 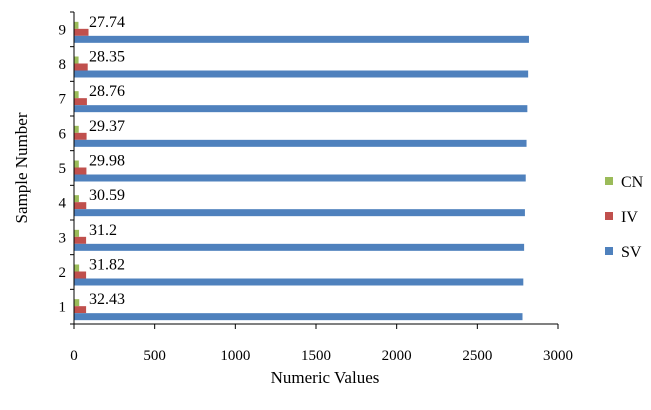 I want to click on x-tick-label-3000: 3000, so click(x=558, y=356).